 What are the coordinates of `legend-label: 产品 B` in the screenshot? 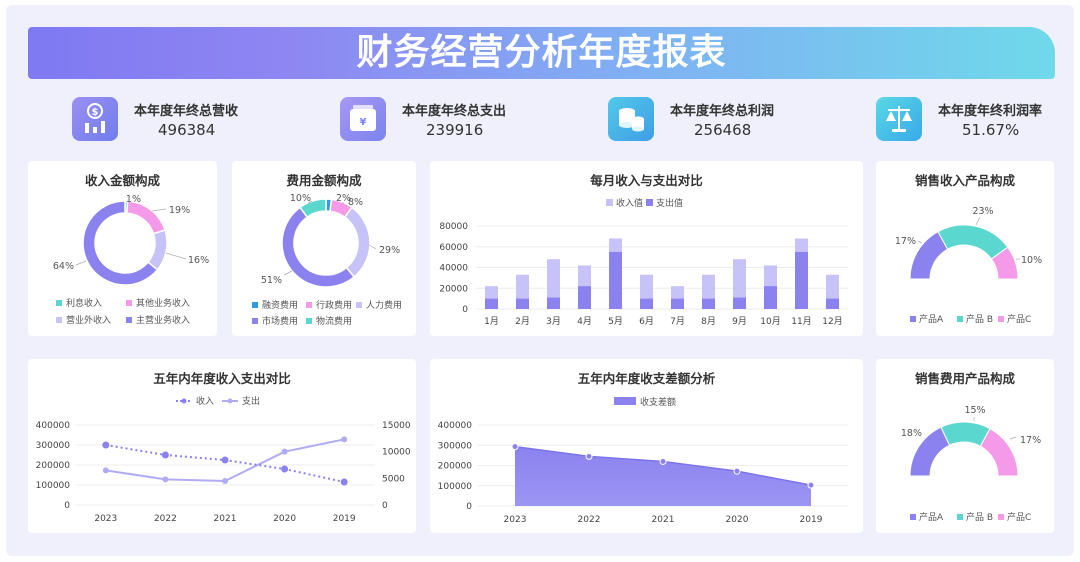 It's located at (979, 319).